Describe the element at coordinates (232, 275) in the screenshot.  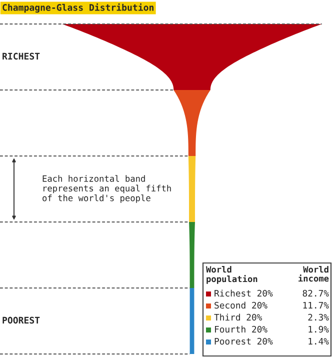
I see `text: World population` at that location.